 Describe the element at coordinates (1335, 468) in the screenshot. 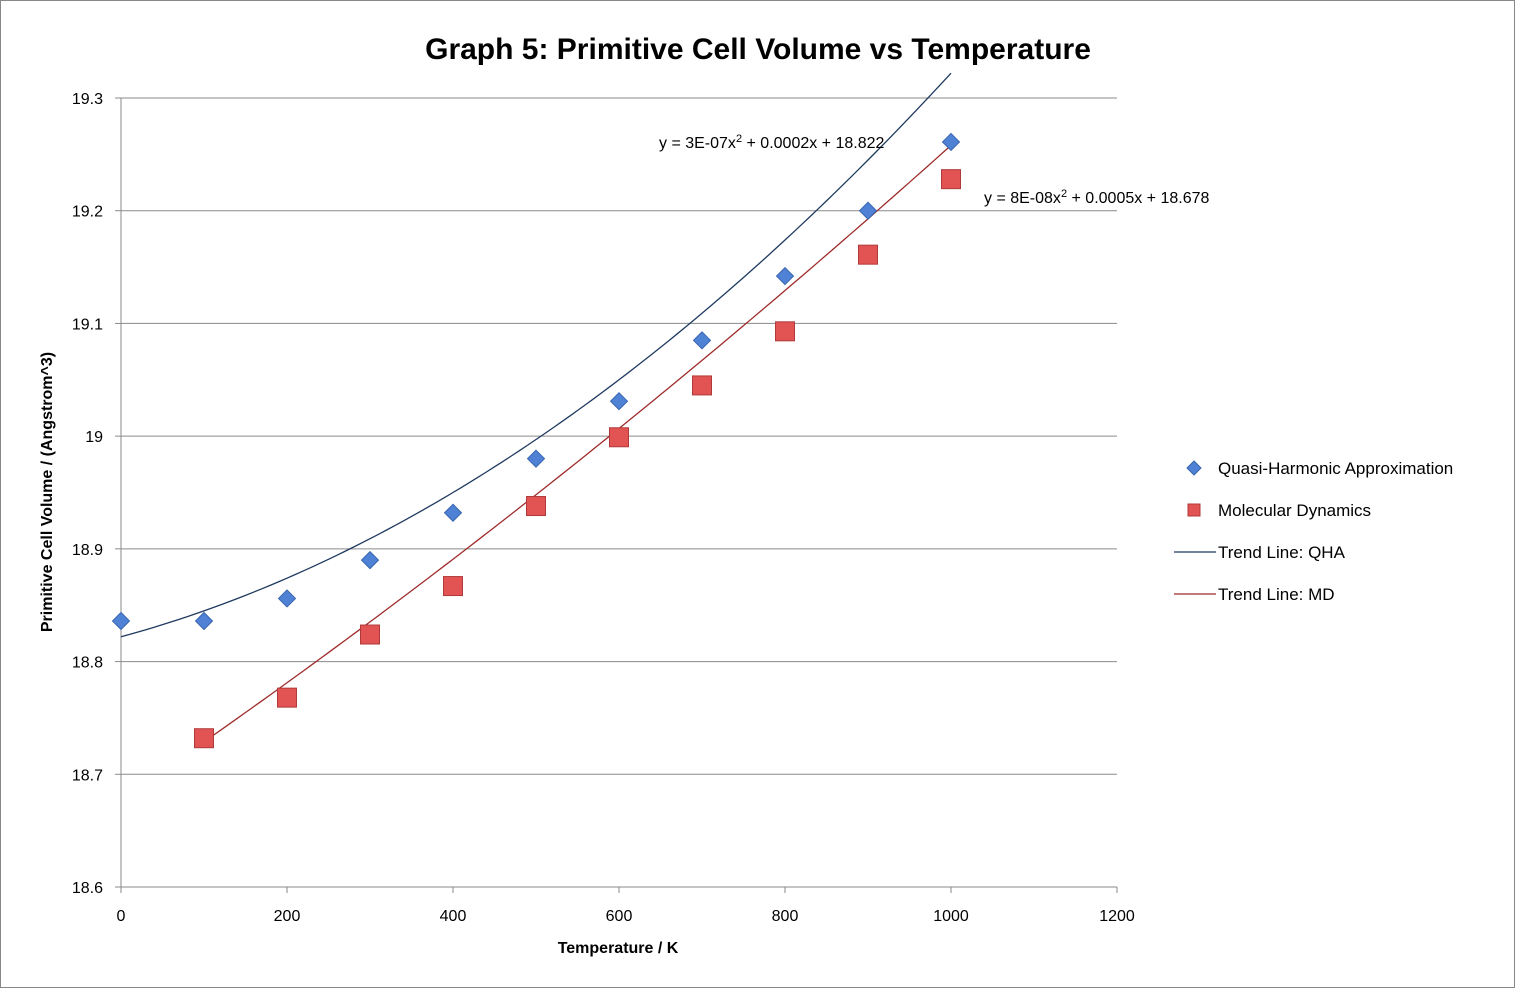

I see `legend-label-qha: Quasi-Harmonic Approximation` at that location.